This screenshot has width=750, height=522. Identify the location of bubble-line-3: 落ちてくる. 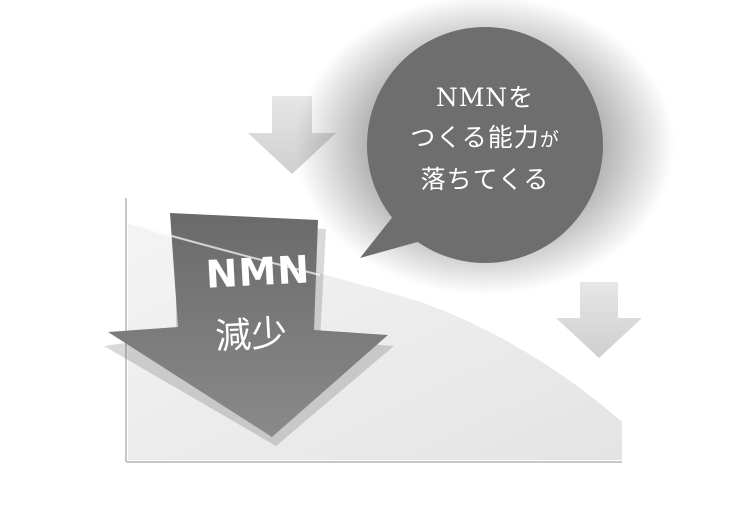
(485, 179).